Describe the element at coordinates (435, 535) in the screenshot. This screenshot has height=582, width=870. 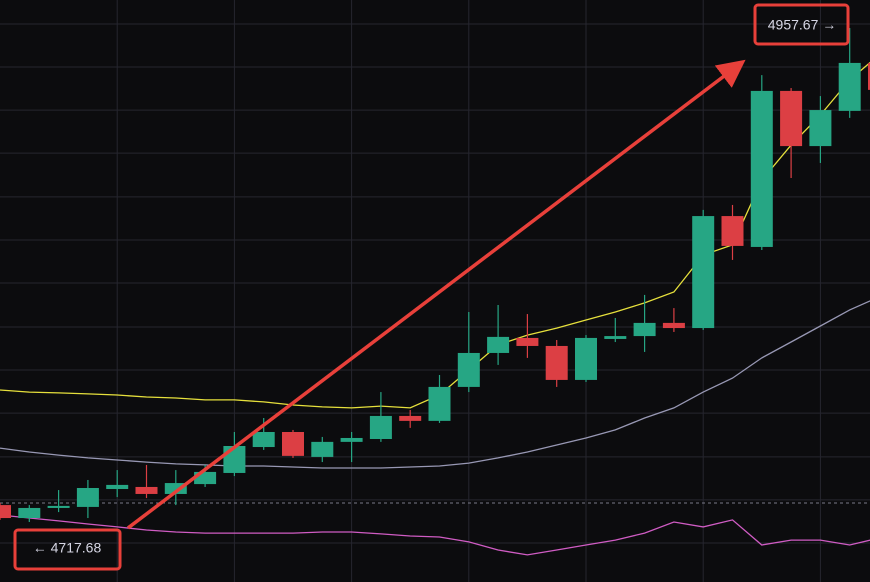
I see `indicator-line` at that location.